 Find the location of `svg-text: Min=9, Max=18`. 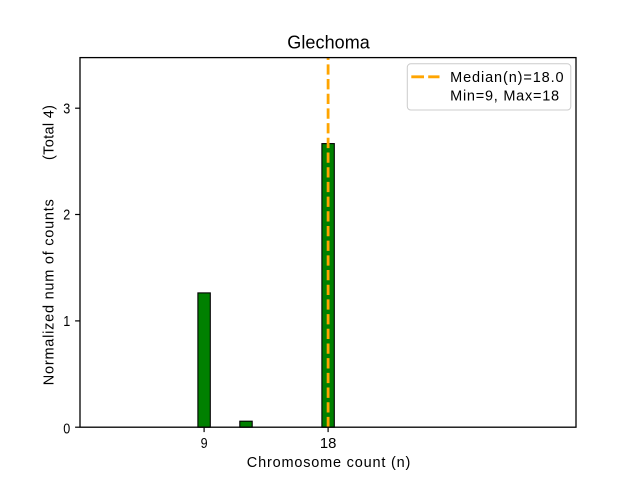

svg-text: Min=9, Max=18 is located at coordinates (504, 97).